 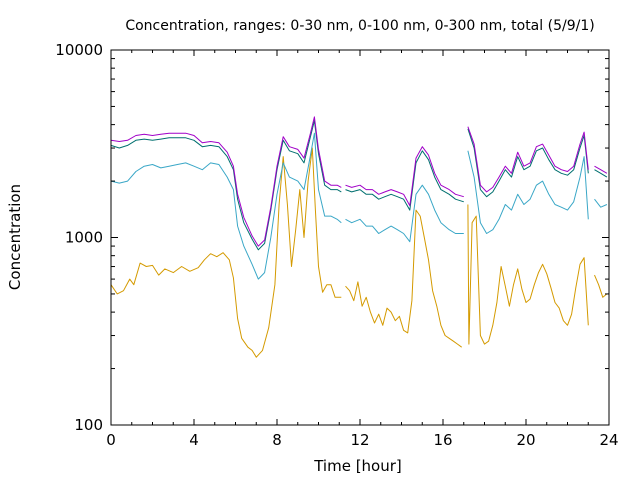 I want to click on x-tick-label: 4, so click(x=194, y=440).